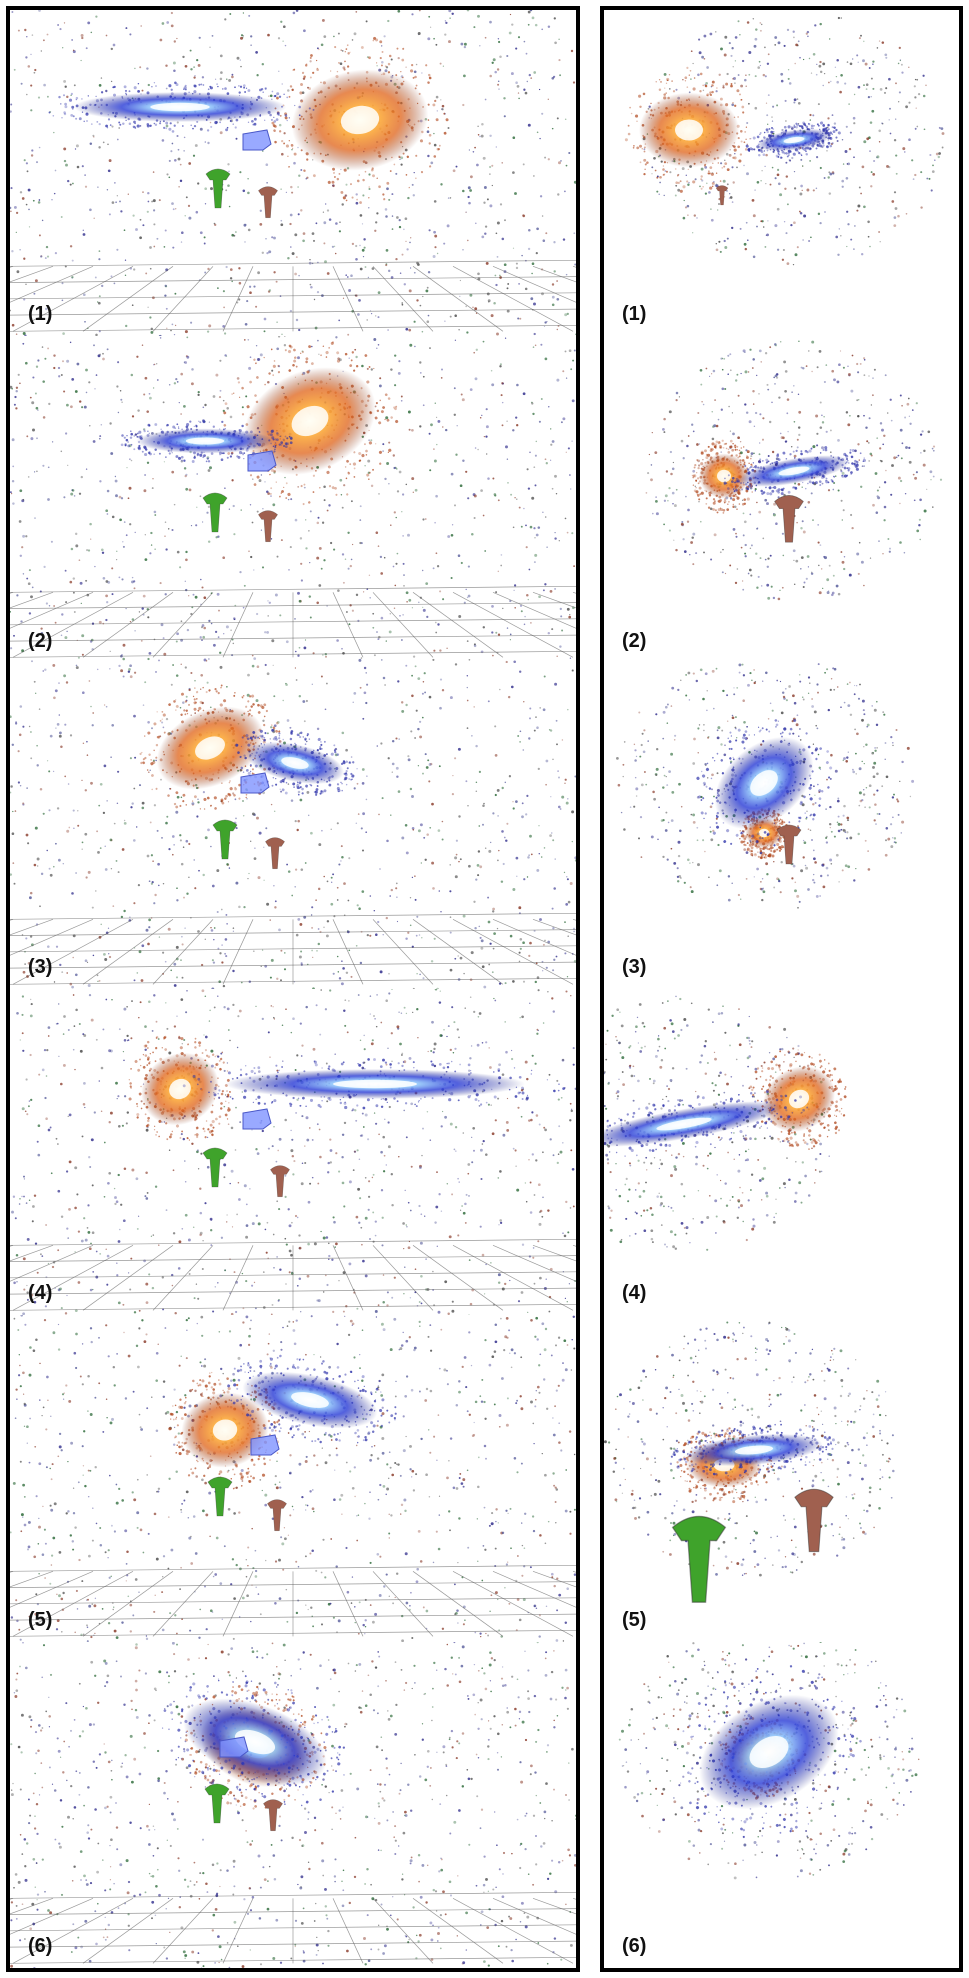 This screenshot has width=969, height=1978. Describe the element at coordinates (293, 1478) in the screenshot. I see `left-panel-5: (5)` at that location.